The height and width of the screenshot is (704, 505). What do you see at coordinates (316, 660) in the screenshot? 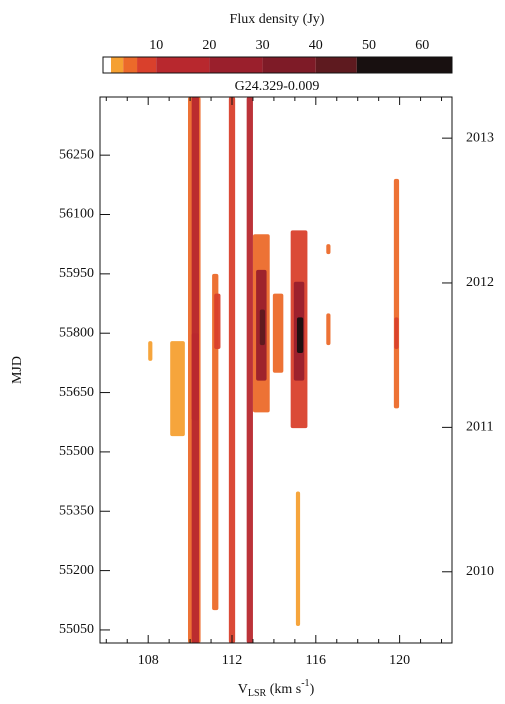
I see `x-tick-label: 116` at bounding box center [316, 660].